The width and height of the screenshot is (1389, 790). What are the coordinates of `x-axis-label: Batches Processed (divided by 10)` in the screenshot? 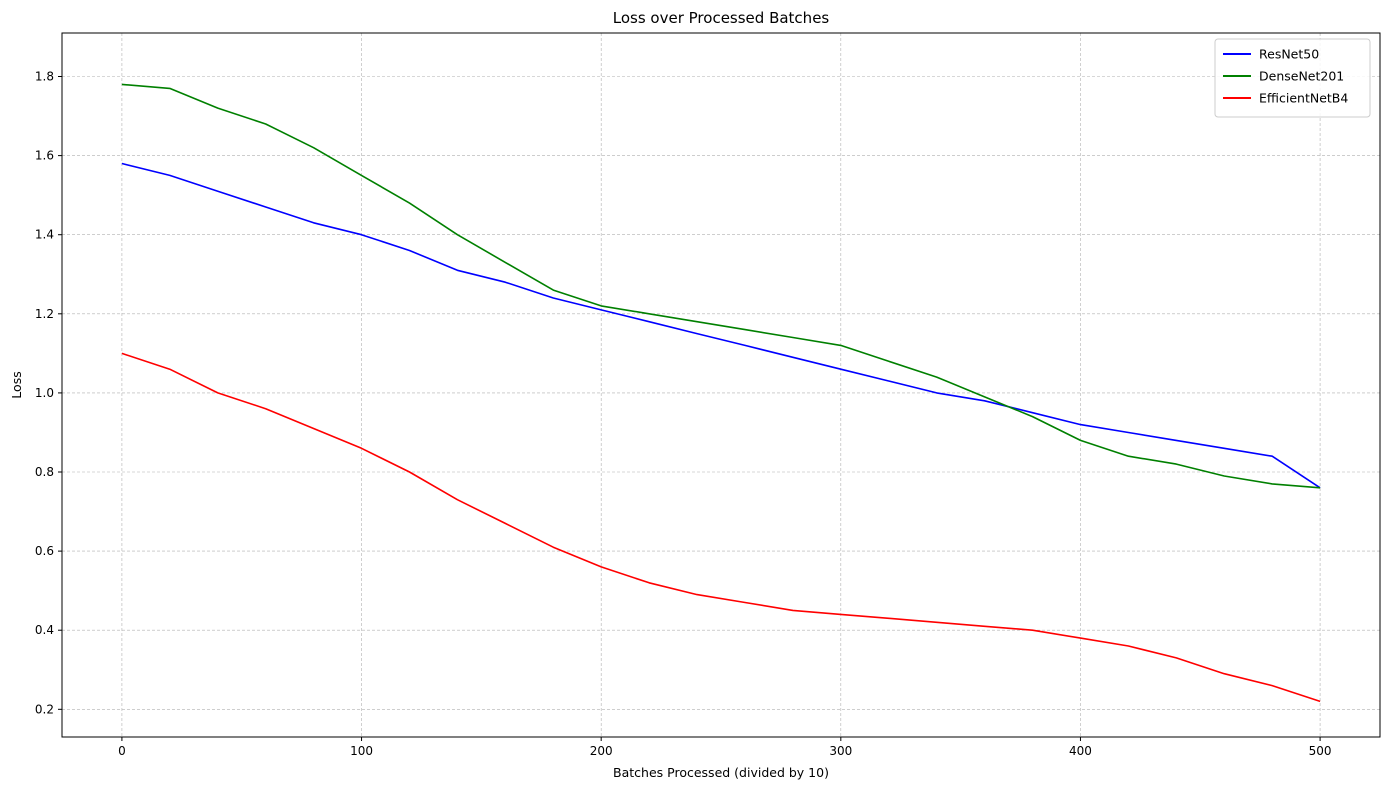 It's located at (721, 772).